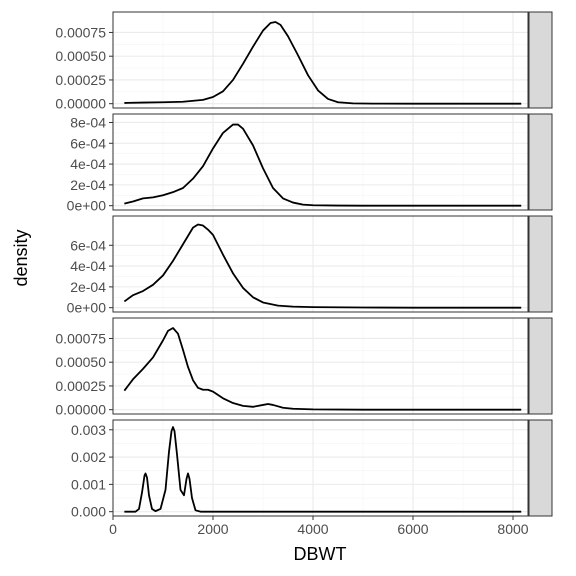  What do you see at coordinates (88, 457) in the screenshot?
I see `y-tick-label: 0.002` at bounding box center [88, 457].